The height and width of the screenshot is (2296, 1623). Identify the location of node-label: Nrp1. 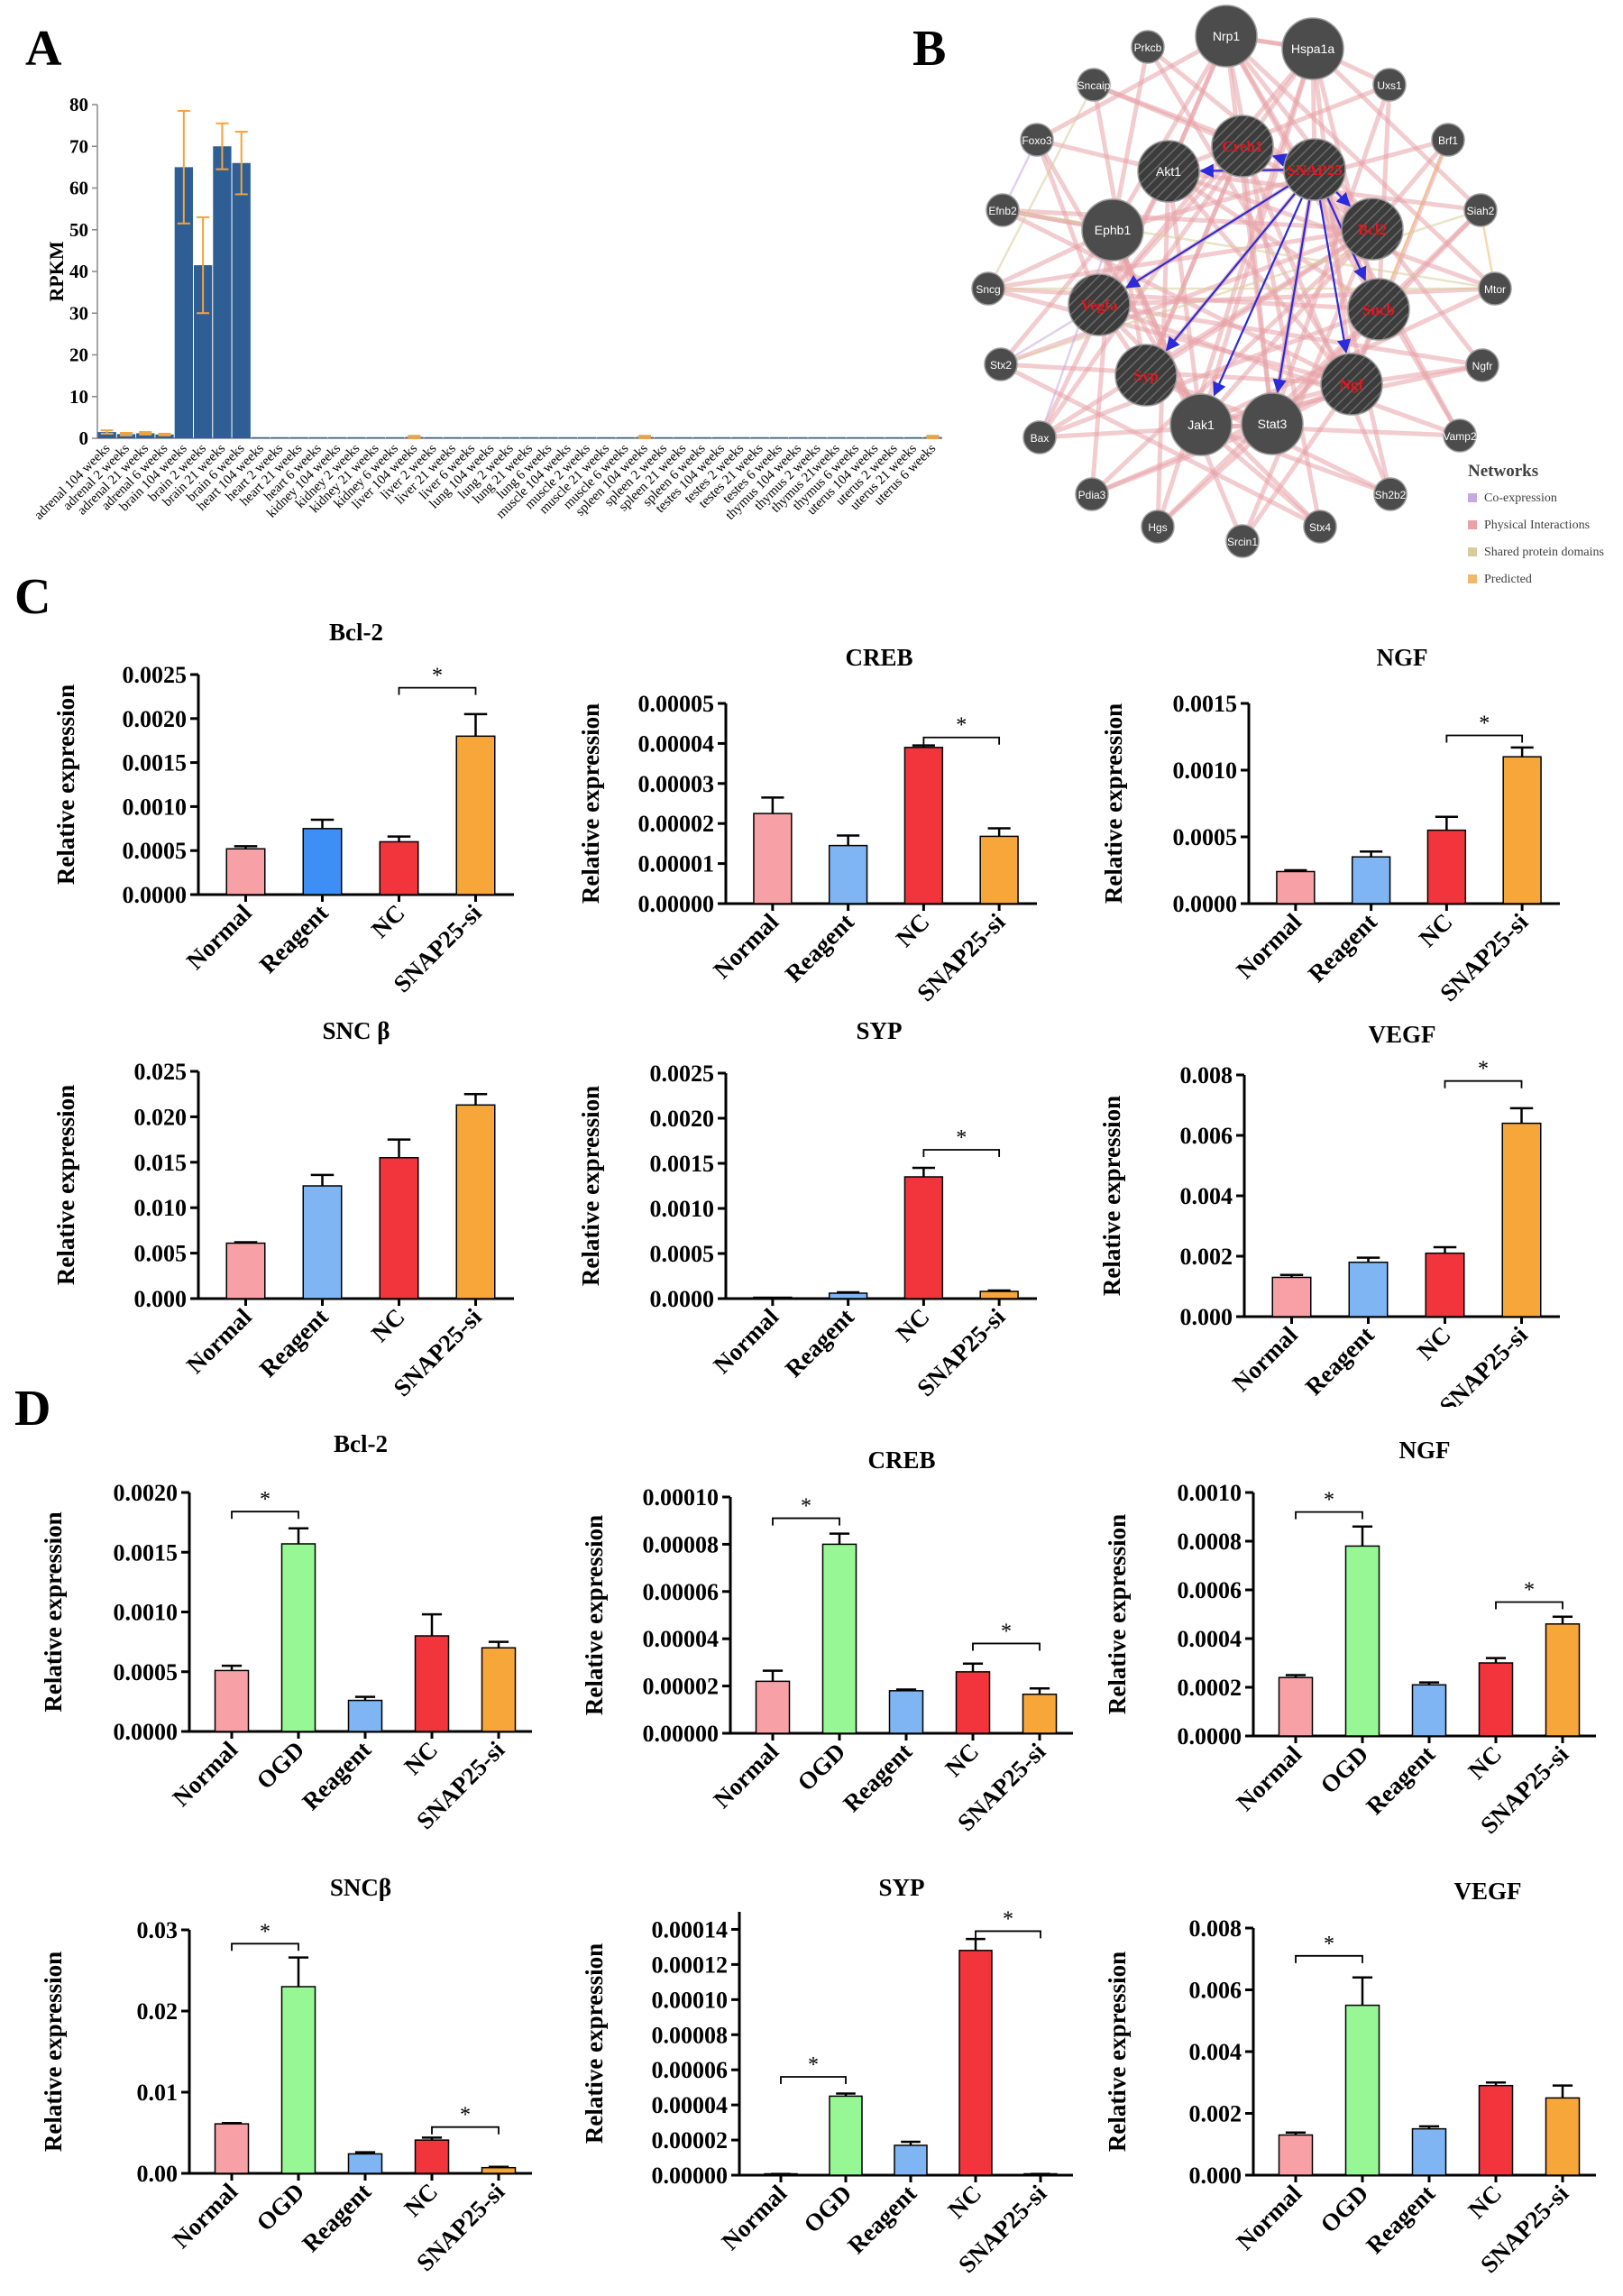
(1227, 36).